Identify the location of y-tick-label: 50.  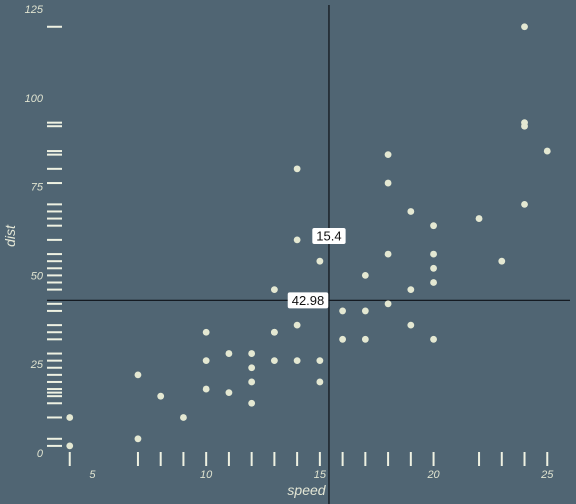
(37, 276).